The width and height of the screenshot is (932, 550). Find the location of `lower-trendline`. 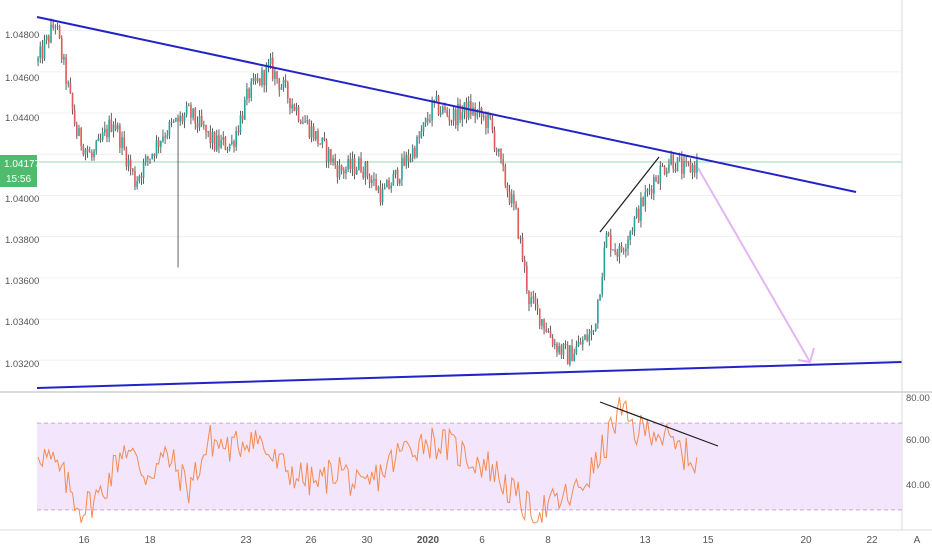

lower-trendline is located at coordinates (469, 375).